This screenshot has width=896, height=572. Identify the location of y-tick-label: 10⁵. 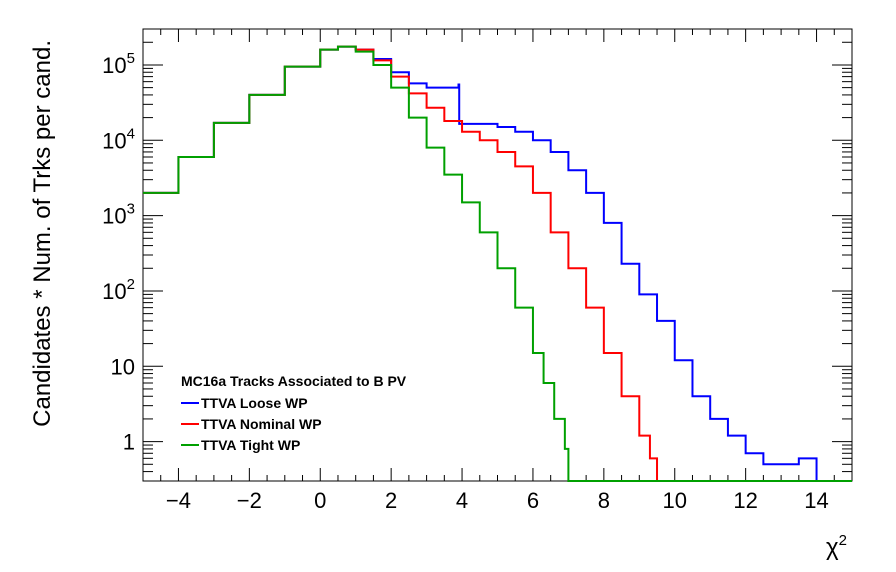
(118, 64).